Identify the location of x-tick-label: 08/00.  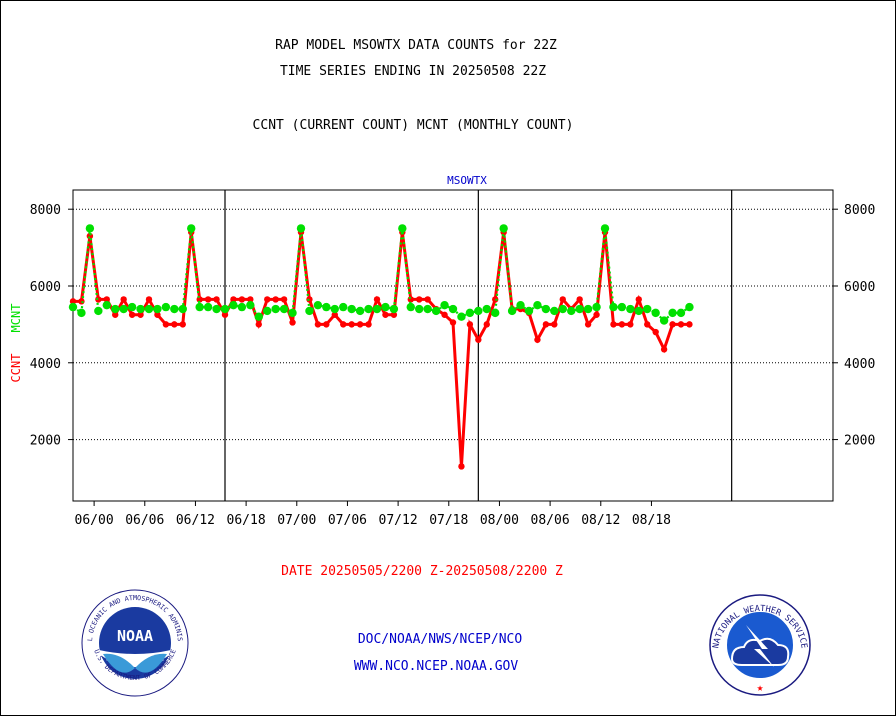
(499, 520).